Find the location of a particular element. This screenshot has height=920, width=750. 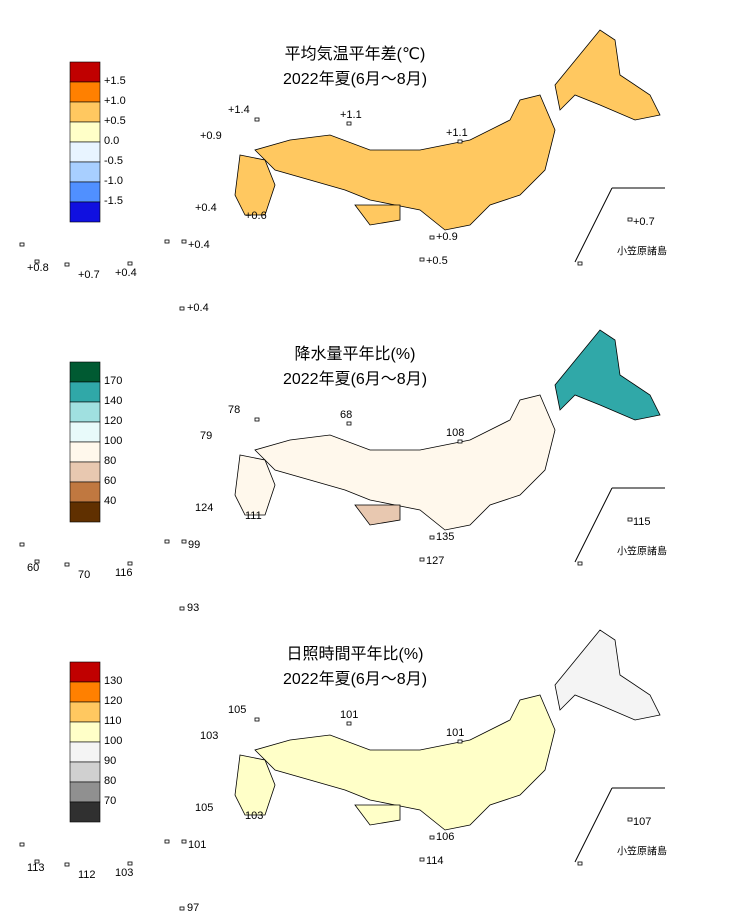

map-period: 2022年夏(6月～8月) is located at coordinates (355, 679).